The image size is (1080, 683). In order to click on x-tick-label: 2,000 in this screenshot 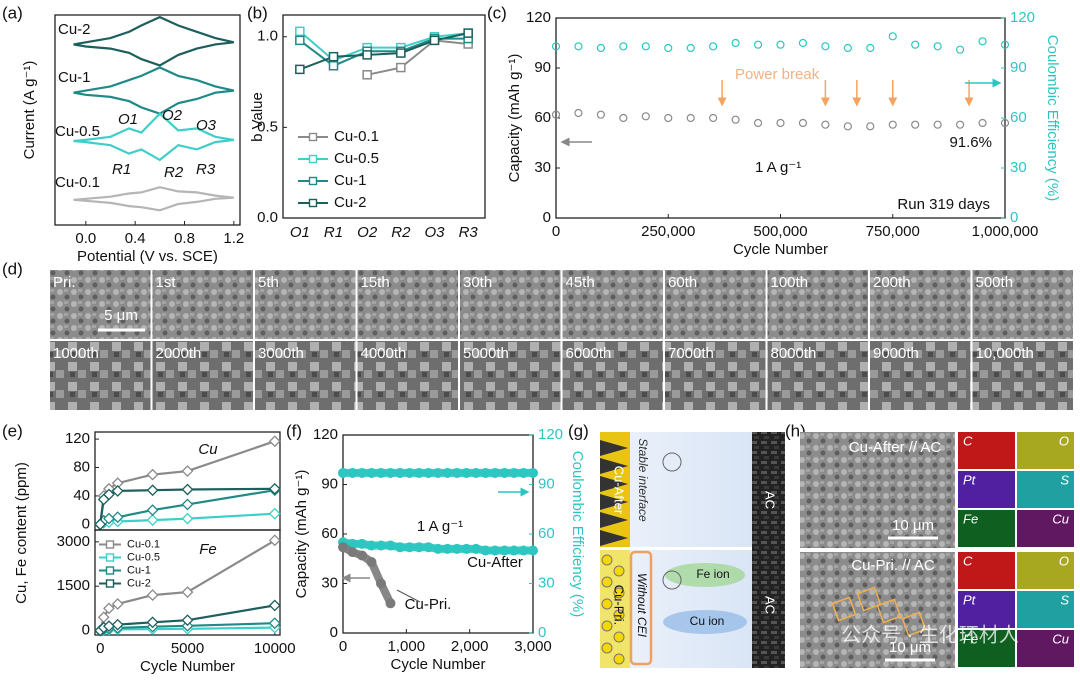, I will do `click(470, 646)`.